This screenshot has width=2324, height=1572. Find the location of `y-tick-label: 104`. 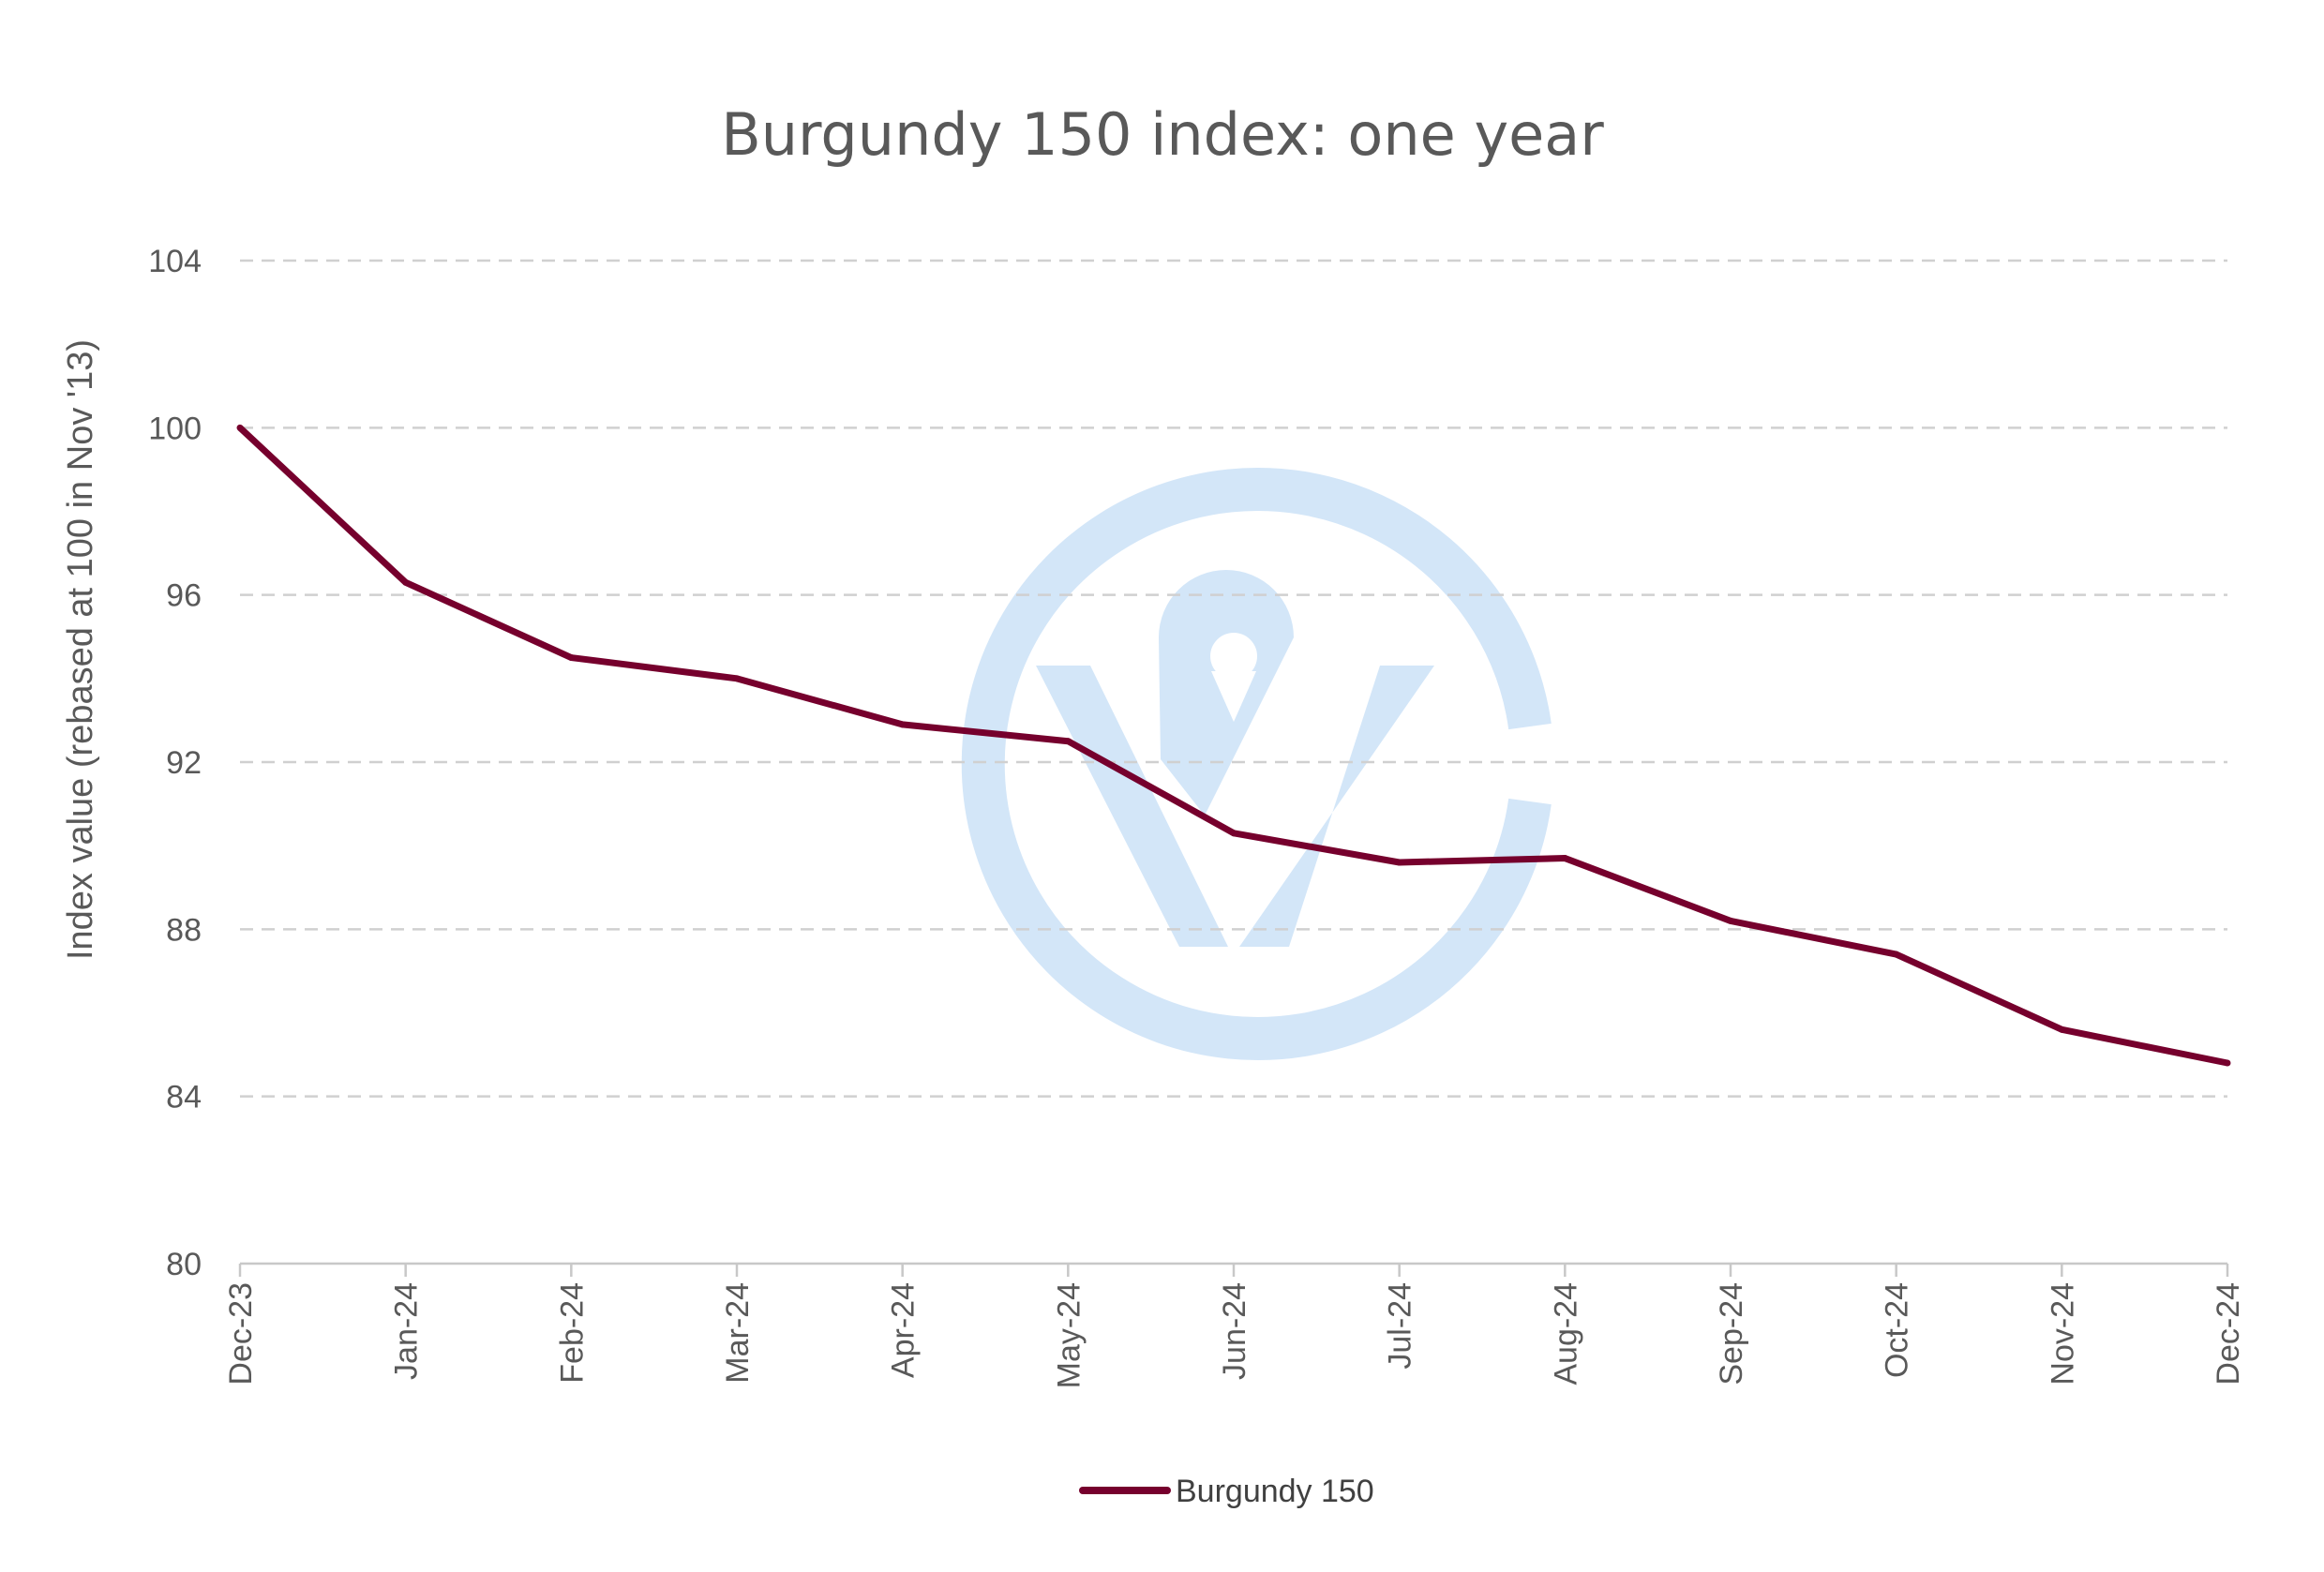

y-tick-label: 104 is located at coordinates (175, 261).